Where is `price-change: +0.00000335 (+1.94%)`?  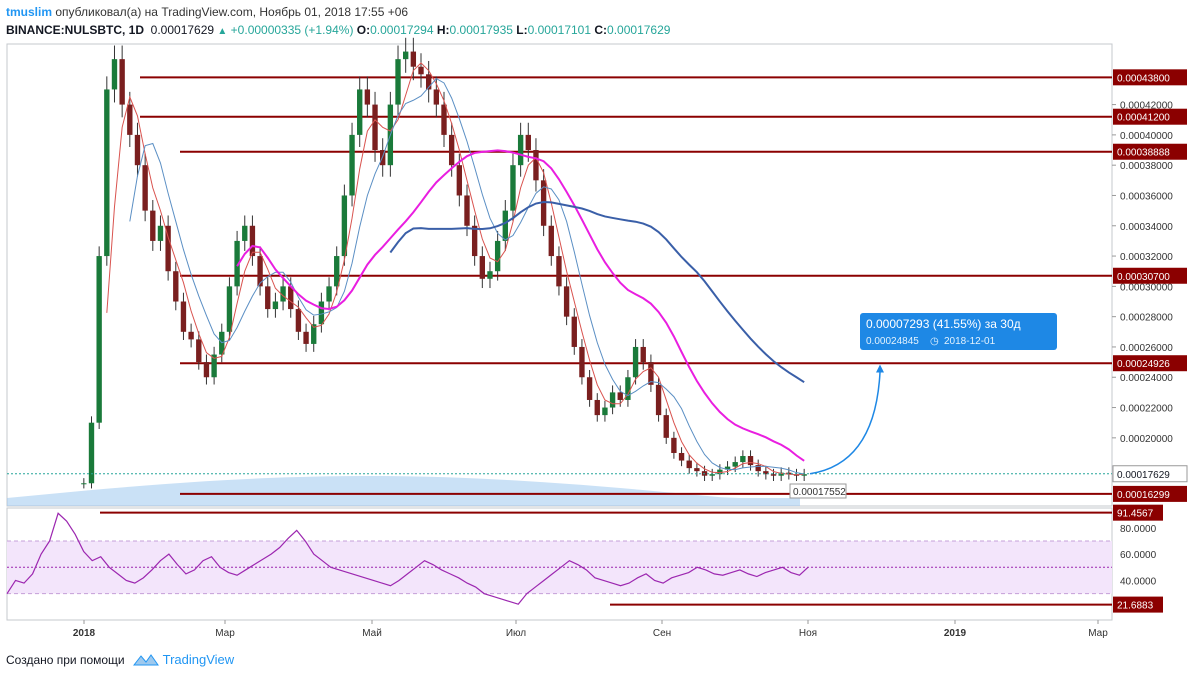 price-change: +0.00000335 (+1.94%) is located at coordinates (292, 30).